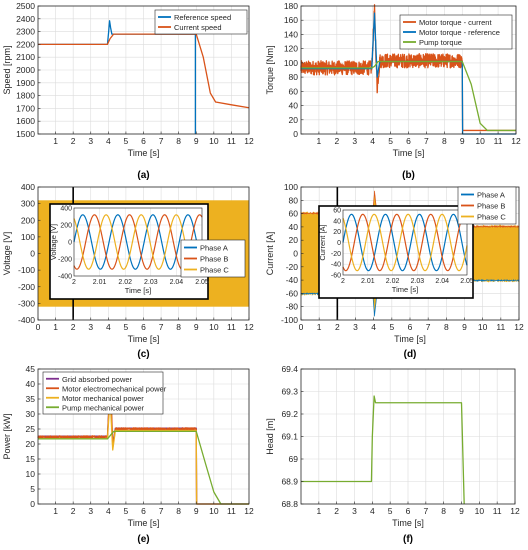  Describe the element at coordinates (31, 399) in the screenshot. I see `y-tick-label: 35` at that location.